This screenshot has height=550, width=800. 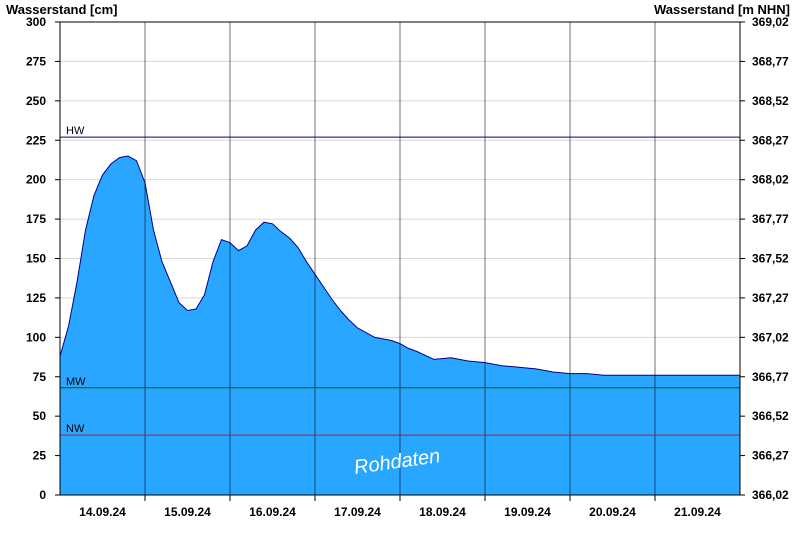 What do you see at coordinates (36, 259) in the screenshot?
I see `y-tick-label: 150` at bounding box center [36, 259].